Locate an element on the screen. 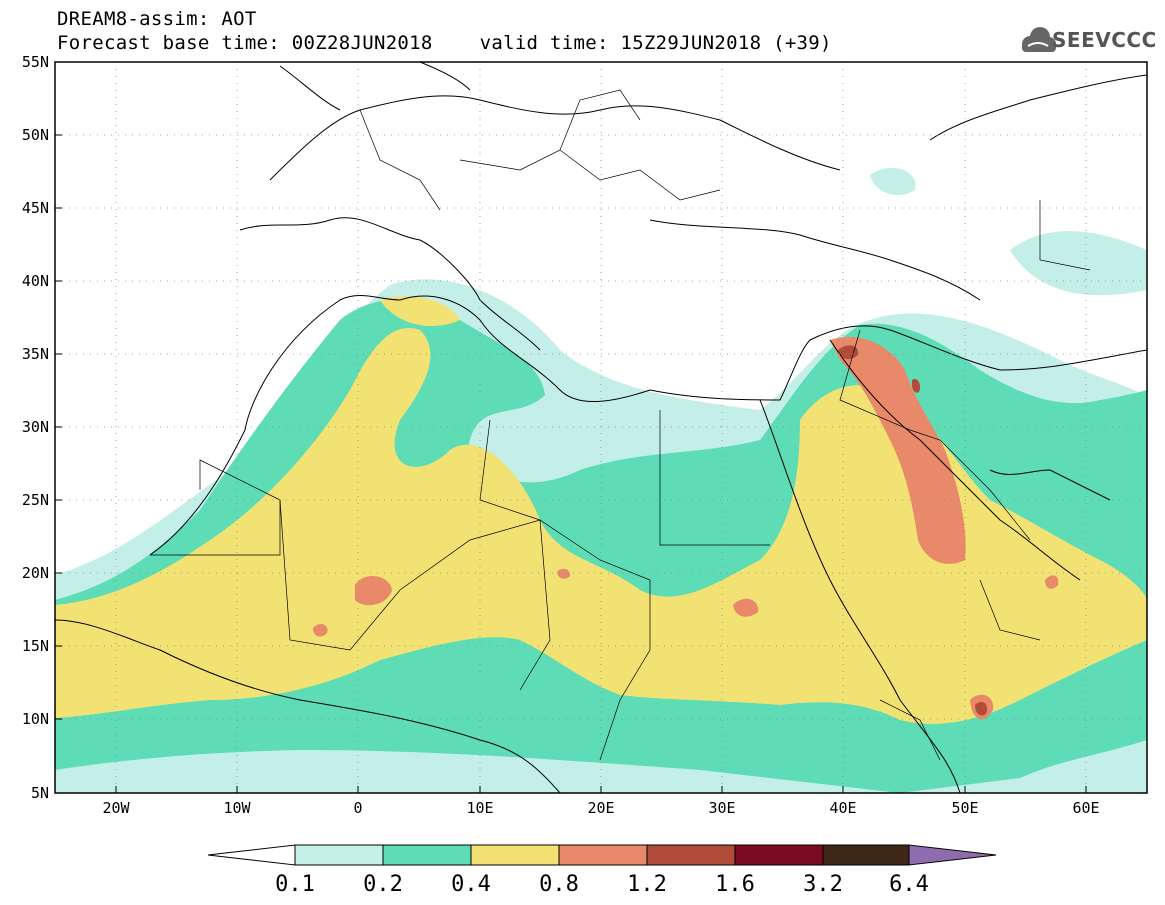 The width and height of the screenshot is (1165, 905). lat-label: 5N is located at coordinates (40, 793).